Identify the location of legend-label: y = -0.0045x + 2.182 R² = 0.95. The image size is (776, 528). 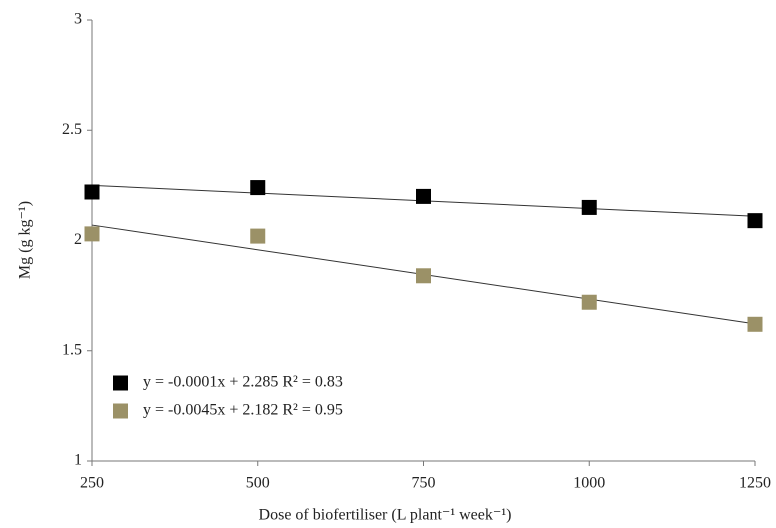
(243, 410).